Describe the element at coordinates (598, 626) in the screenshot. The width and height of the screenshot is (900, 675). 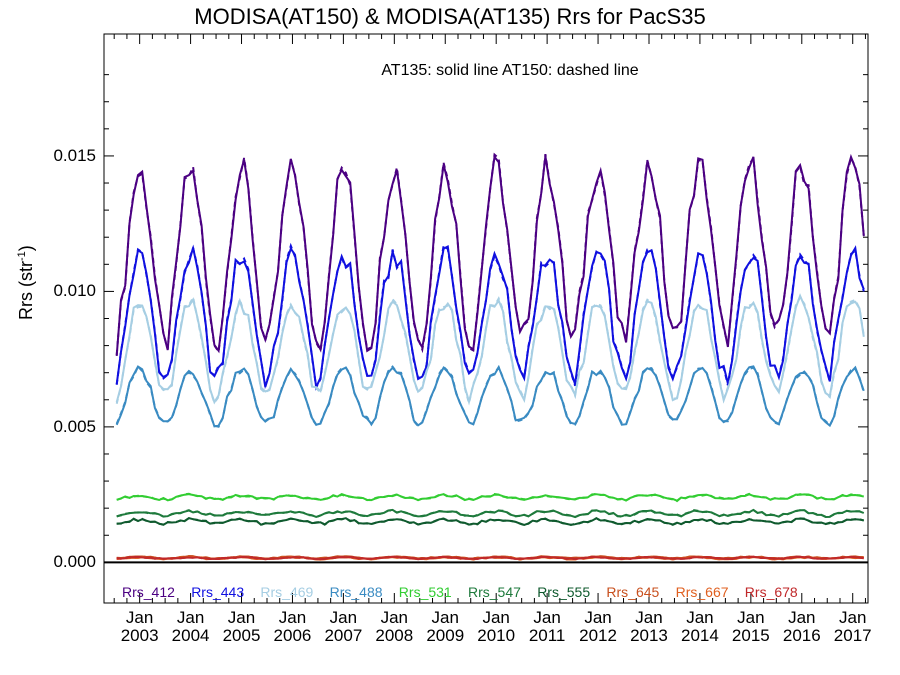
I see `x-tick-label: Jan 2012` at that location.